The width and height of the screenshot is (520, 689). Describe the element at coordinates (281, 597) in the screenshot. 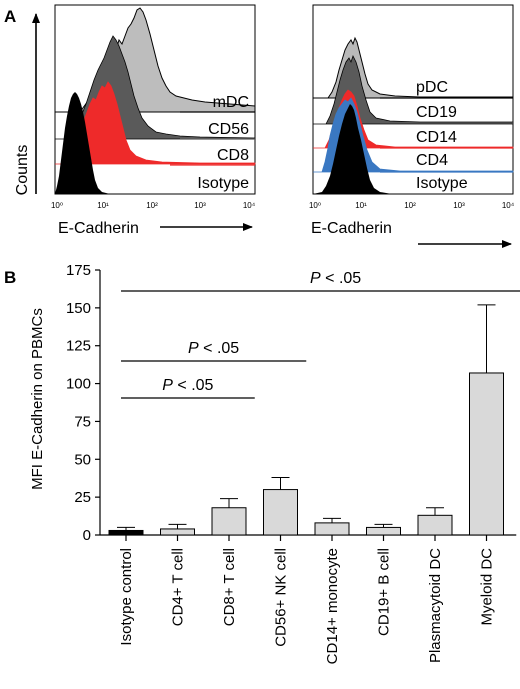

I see `x-tick-label: CD56+ NK cell` at that location.